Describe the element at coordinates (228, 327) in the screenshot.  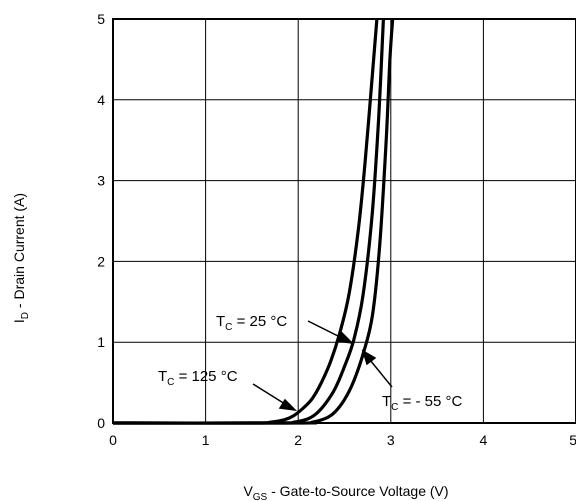
I see `annotation-tc-25-subscript: C` at that location.